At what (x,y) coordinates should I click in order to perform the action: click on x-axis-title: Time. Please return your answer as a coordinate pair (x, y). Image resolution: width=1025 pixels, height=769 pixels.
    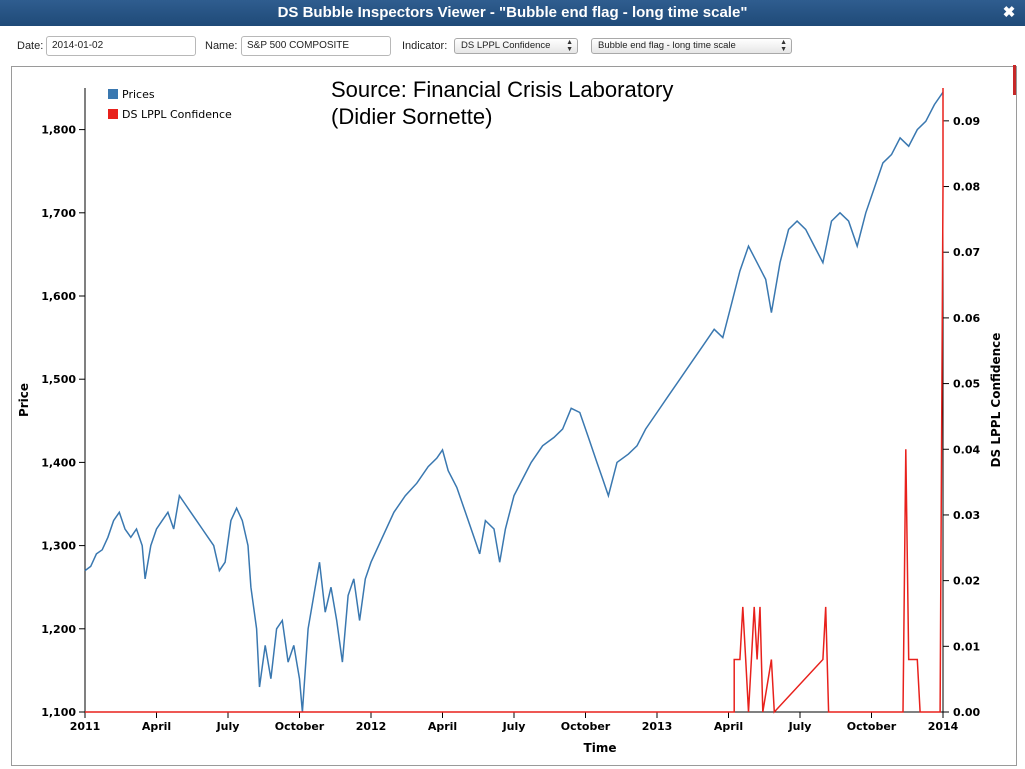
    Looking at the image, I should click on (600, 748).